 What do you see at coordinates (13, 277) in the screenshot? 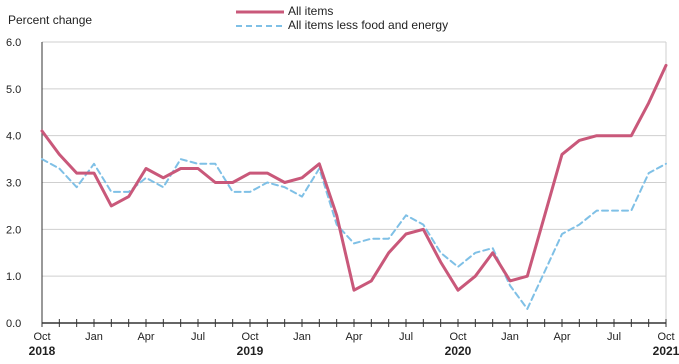
I see `y-tick-label: 1.0` at bounding box center [13, 277].